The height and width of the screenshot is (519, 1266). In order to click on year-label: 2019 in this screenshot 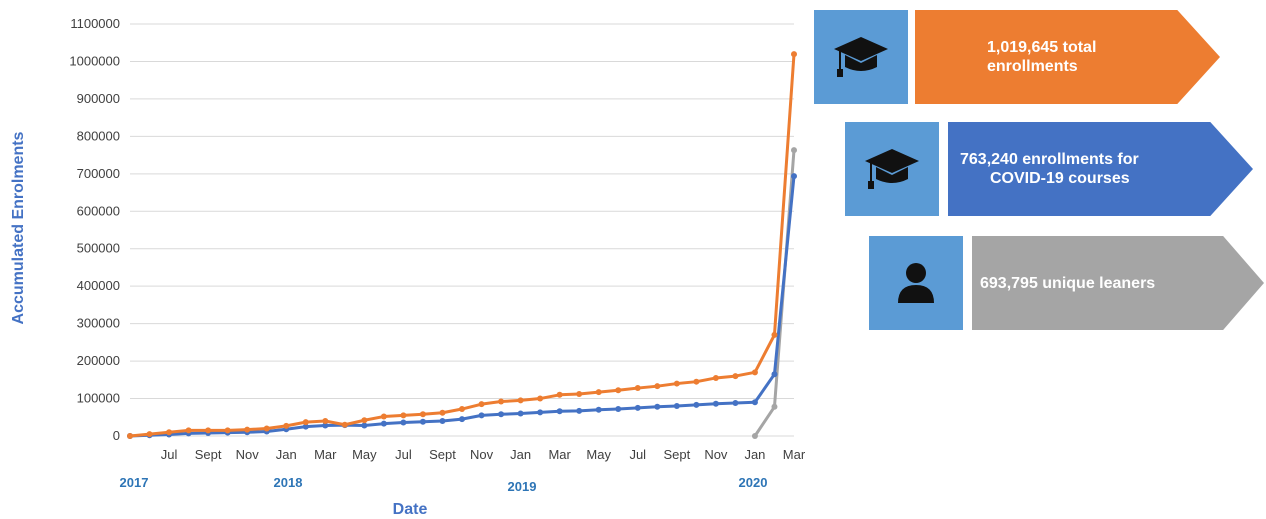, I will do `click(522, 486)`.